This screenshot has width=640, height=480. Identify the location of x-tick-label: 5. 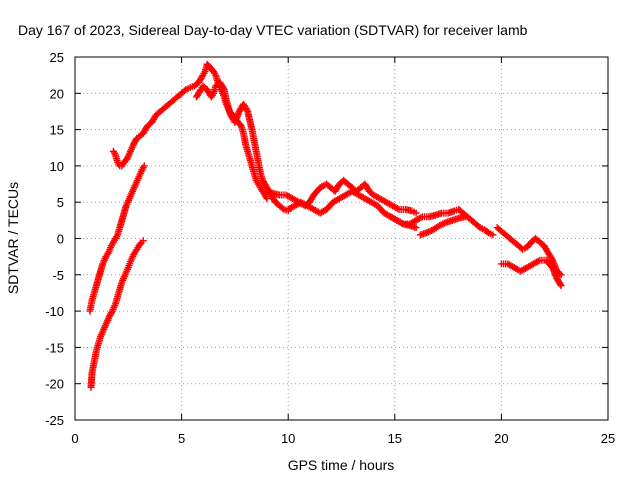
(181, 438).